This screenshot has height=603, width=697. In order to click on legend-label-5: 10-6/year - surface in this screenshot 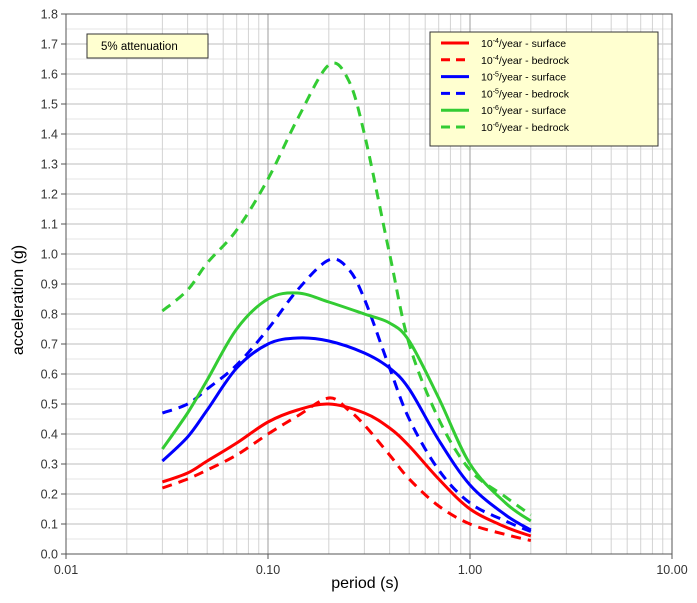, I will do `click(523, 111)`.